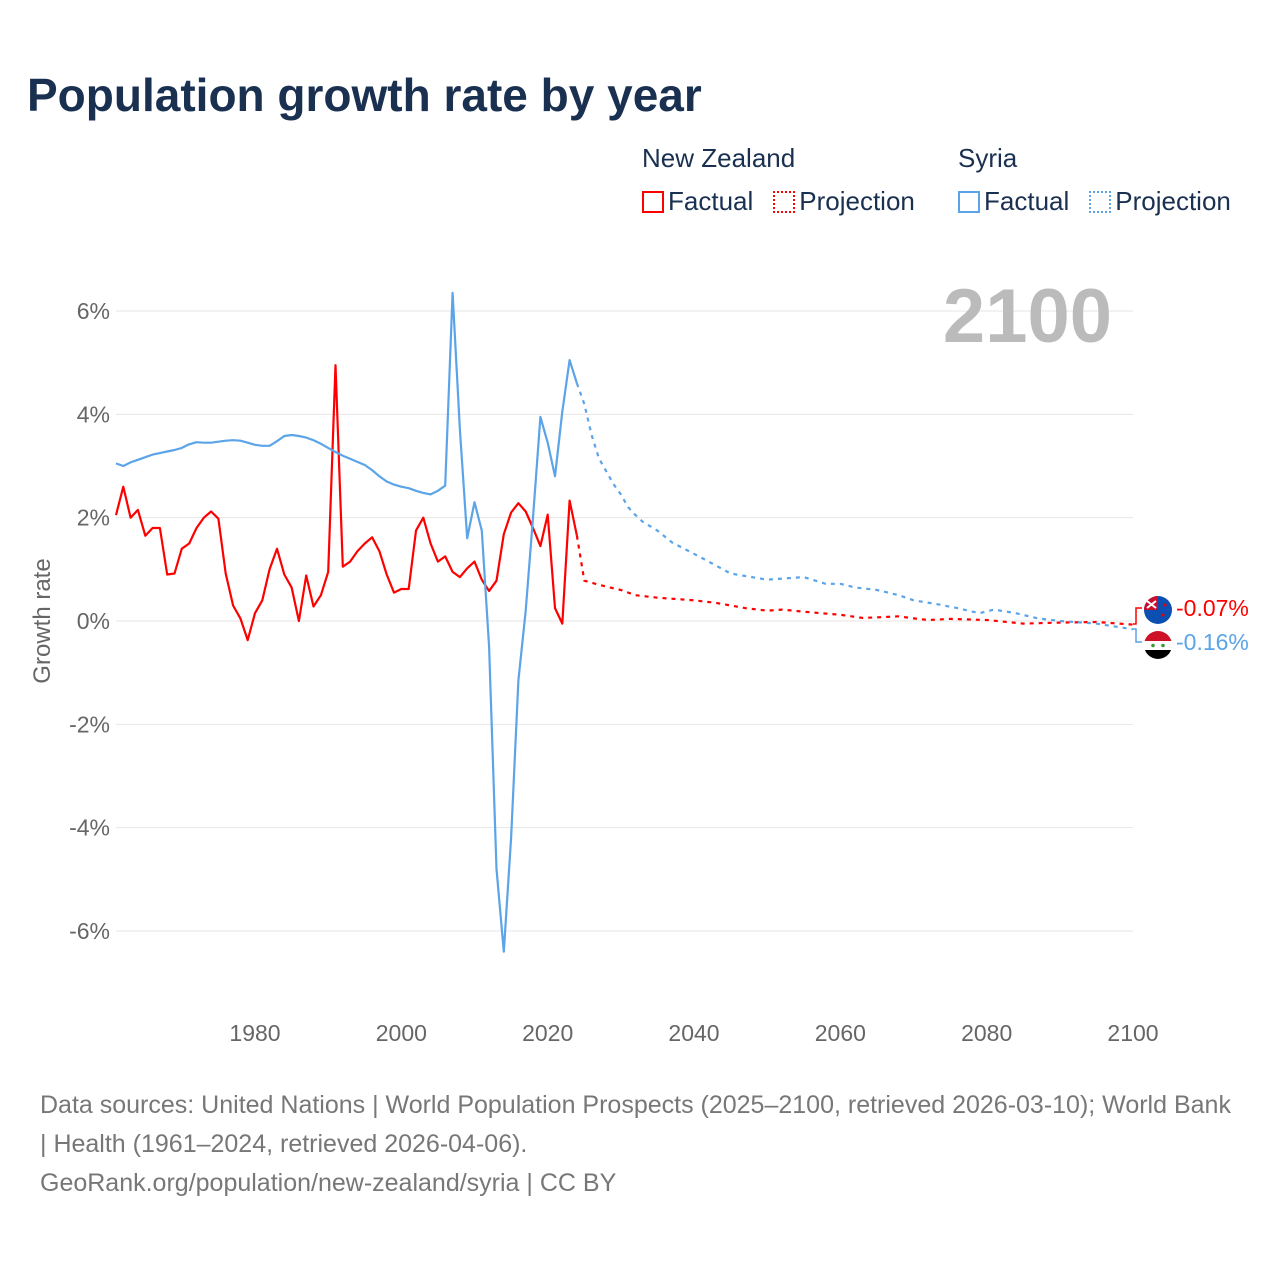 This screenshot has width=1280, height=1280. I want to click on new-zealand-factual-line, so click(346, 503).